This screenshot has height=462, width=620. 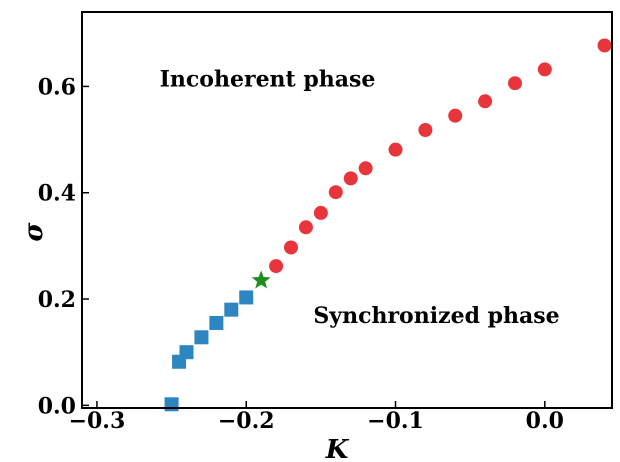 I want to click on y-tick-label: 0.4, so click(x=57, y=194).